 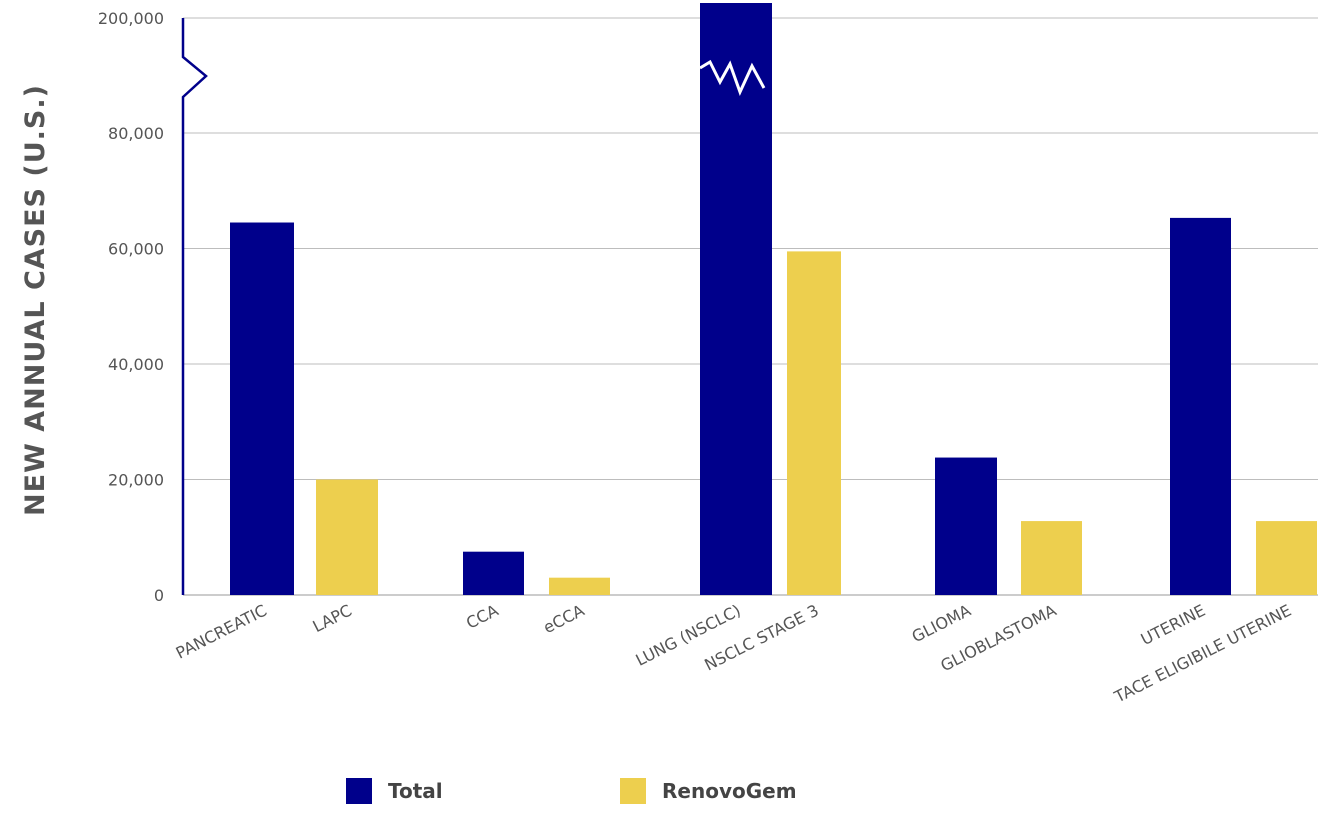 What do you see at coordinates (579, 586) in the screenshot?
I see `bar-ecca` at bounding box center [579, 586].